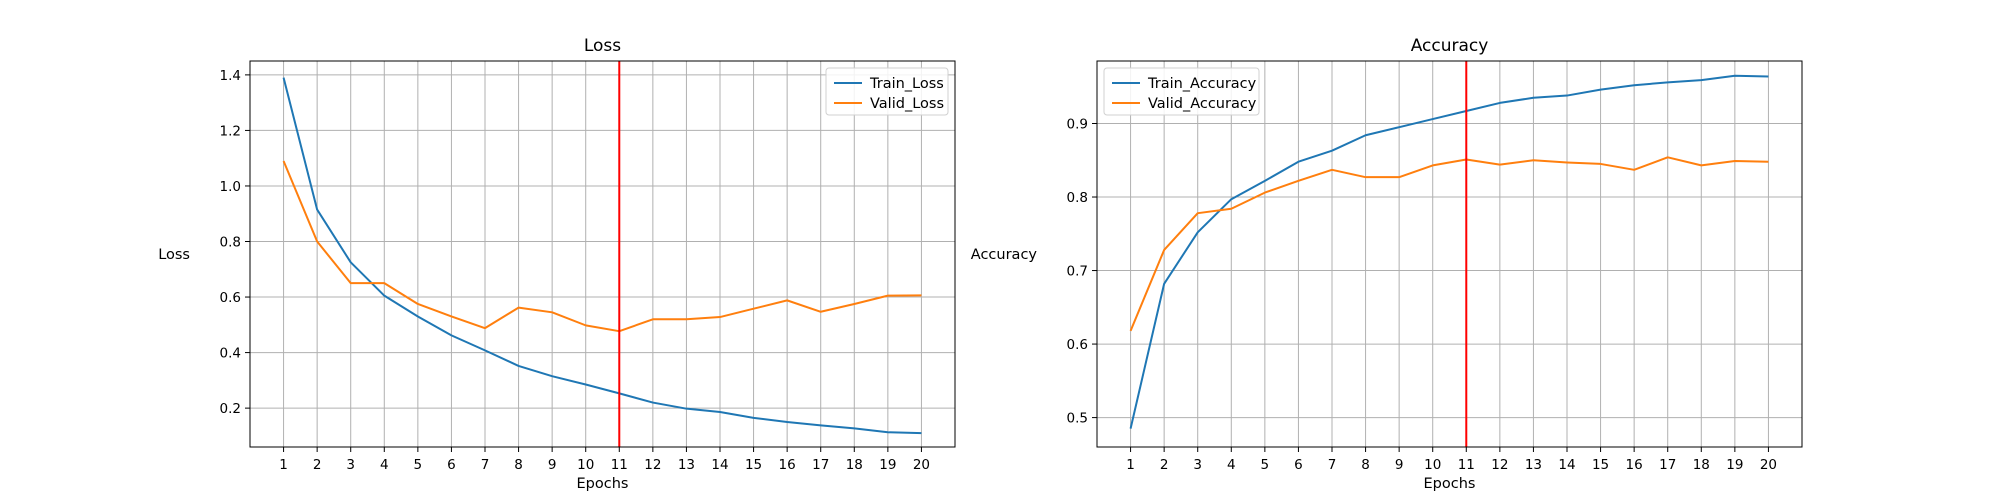 The image size is (2000, 500). Describe the element at coordinates (602, 46) in the screenshot. I see `chart-title: Loss` at that location.